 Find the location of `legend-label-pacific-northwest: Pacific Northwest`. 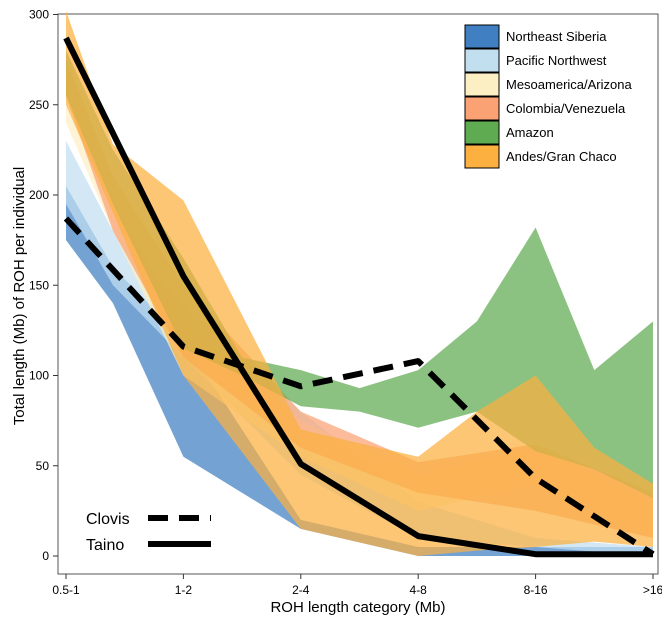

legend-label-pacific-northwest: Pacific Northwest is located at coordinates (556, 60).